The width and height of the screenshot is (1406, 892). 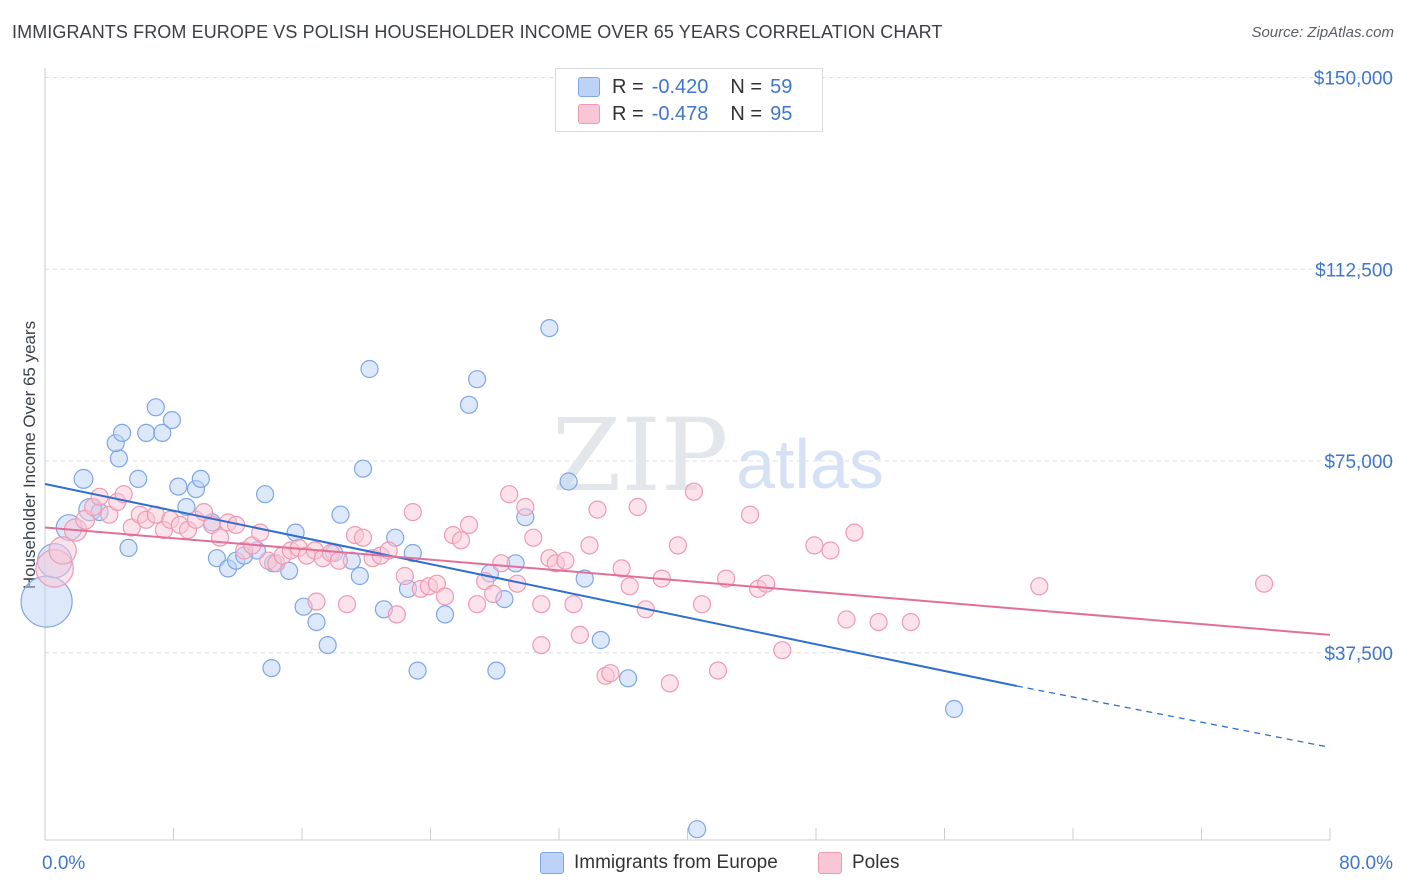 I want to click on series-legend-swatch-pink, so click(x=830, y=863).